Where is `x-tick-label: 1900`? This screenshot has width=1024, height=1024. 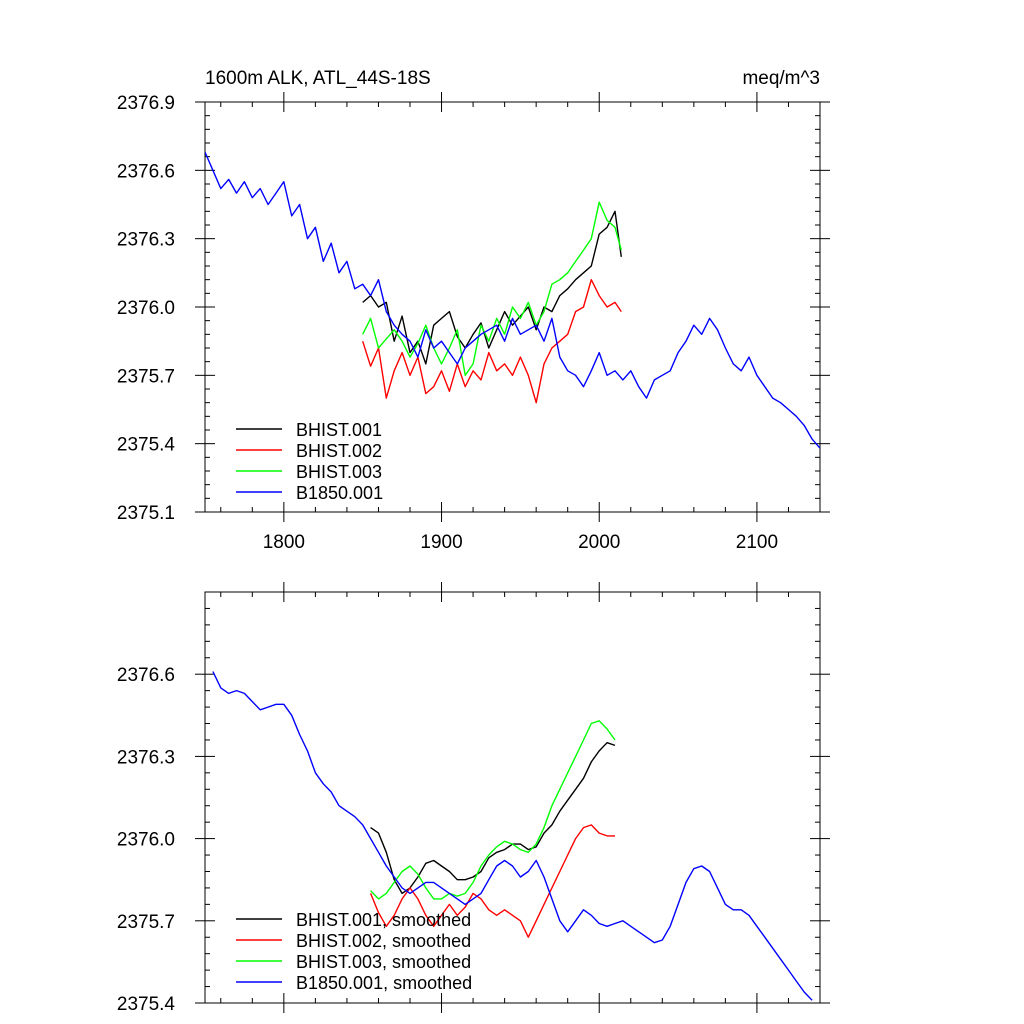
x-tick-label: 1900 is located at coordinates (441, 542).